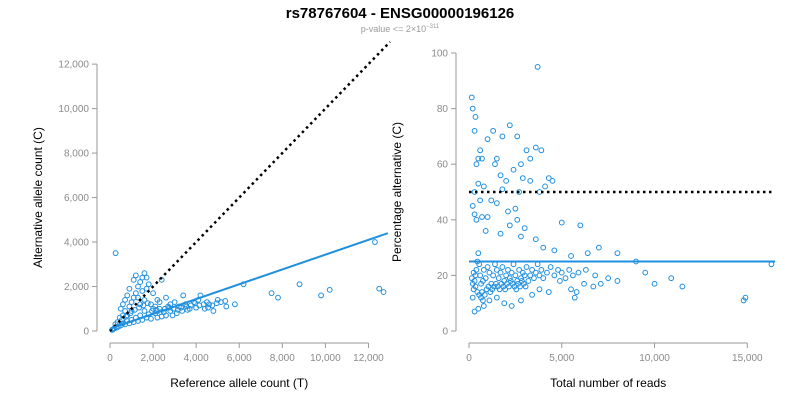 The width and height of the screenshot is (800, 400). Describe the element at coordinates (76, 198) in the screenshot. I see `y-tick-label: 6,000` at that location.